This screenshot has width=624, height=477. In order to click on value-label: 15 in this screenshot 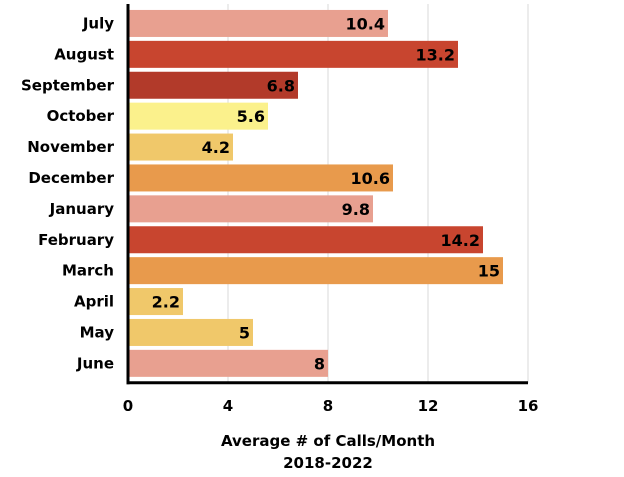, I will do `click(489, 271)`.